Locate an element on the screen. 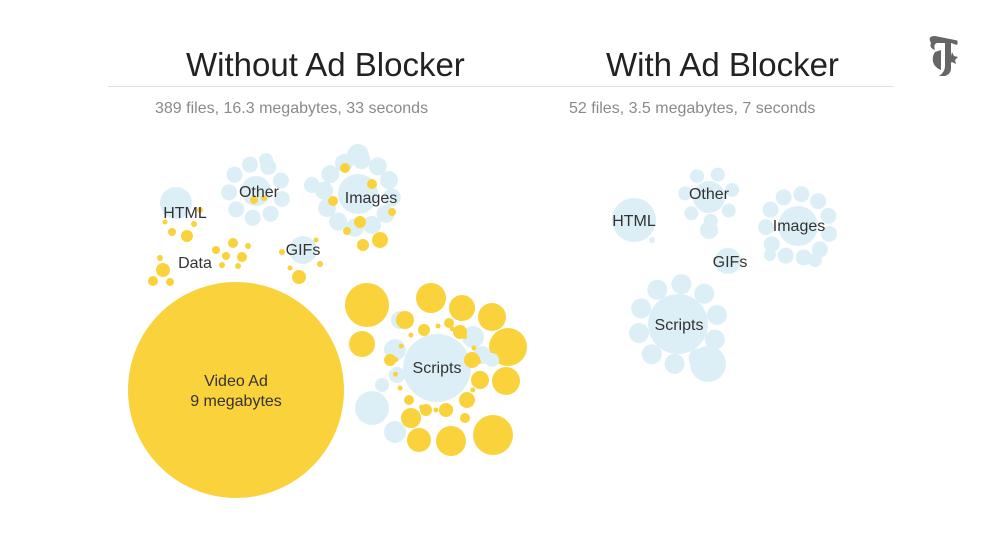 The image size is (1000, 560). other-ad-bubble is located at coordinates (264, 198).